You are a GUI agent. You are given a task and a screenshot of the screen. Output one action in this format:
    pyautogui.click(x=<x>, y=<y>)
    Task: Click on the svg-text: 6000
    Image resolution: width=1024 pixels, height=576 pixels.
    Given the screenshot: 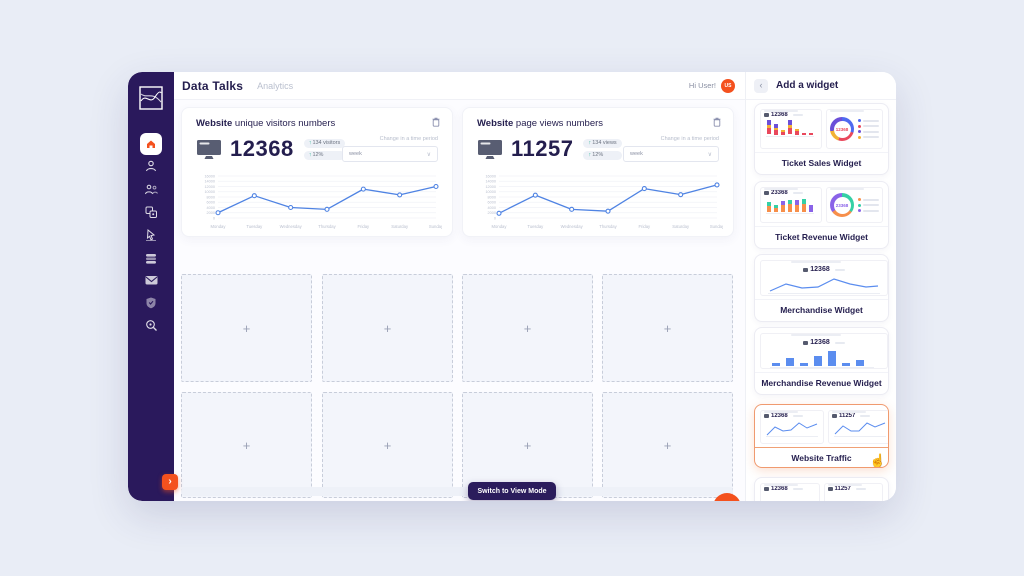 What is the action you would take?
    pyautogui.click(x=211, y=203)
    